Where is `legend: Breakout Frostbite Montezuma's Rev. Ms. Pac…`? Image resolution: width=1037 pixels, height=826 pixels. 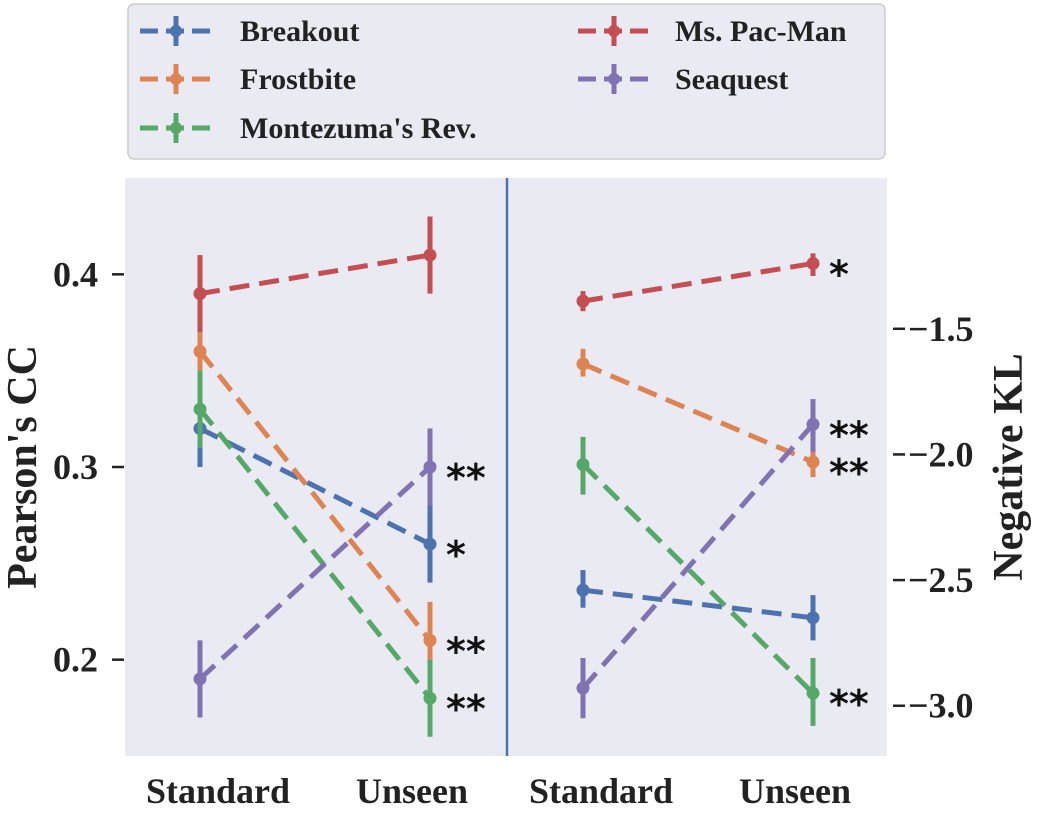 legend: Breakout Frostbite Montezuma's Rev. Ms. Pac… is located at coordinates (506, 81).